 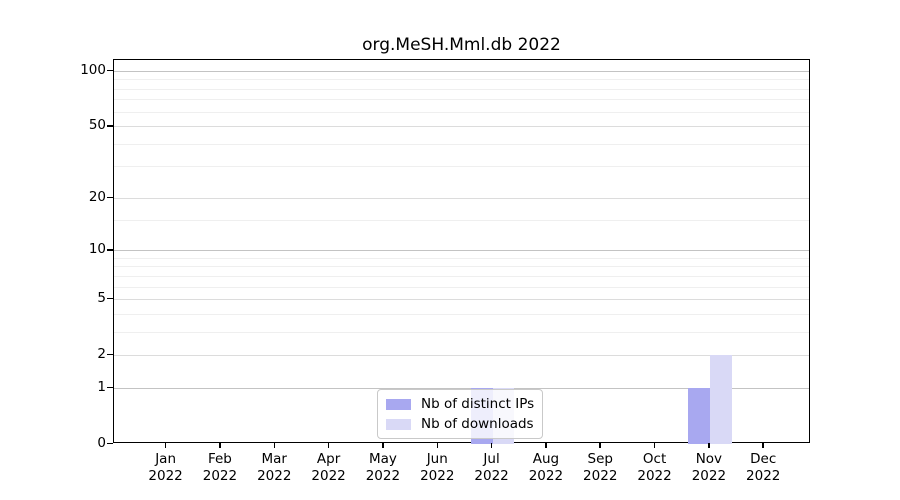 What do you see at coordinates (274, 459) in the screenshot?
I see `x-tick-month: Mar` at bounding box center [274, 459].